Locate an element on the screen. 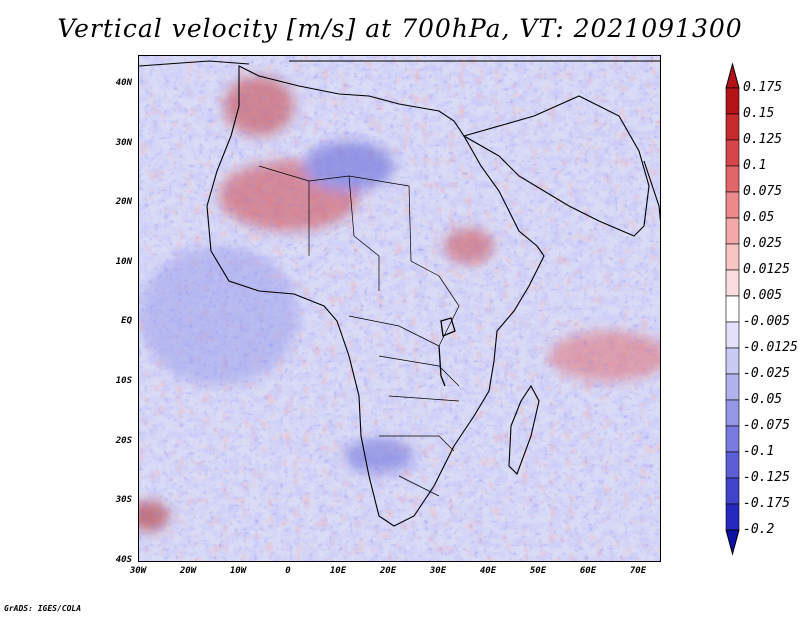 The height and width of the screenshot is (618, 800). lon-tick-label: 30E is located at coordinates (438, 571).